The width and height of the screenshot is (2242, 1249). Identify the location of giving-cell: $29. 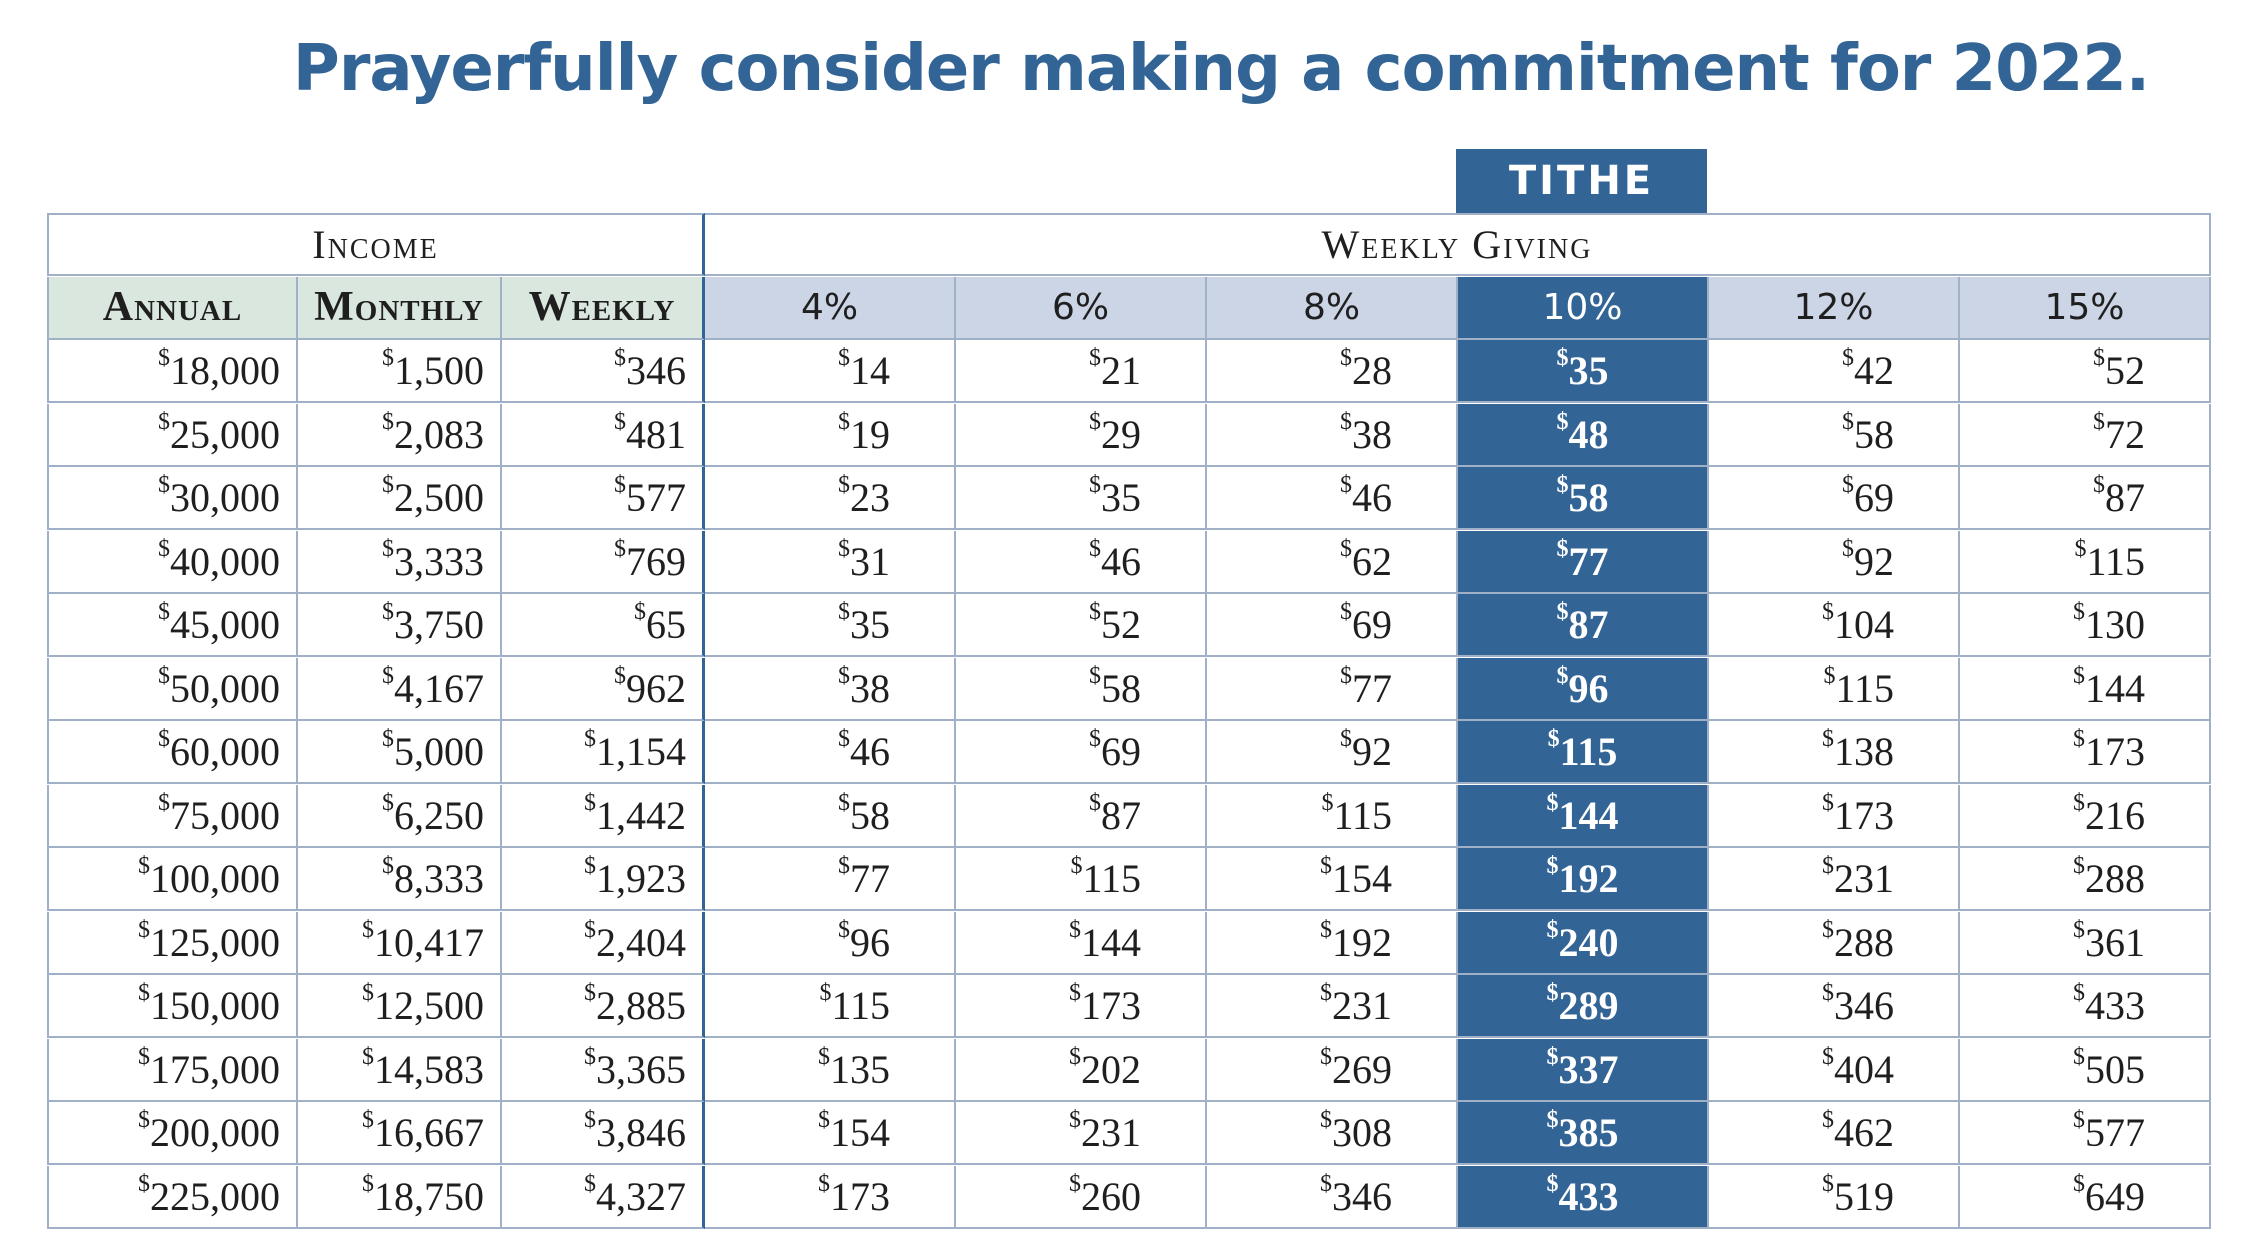
(1081, 435).